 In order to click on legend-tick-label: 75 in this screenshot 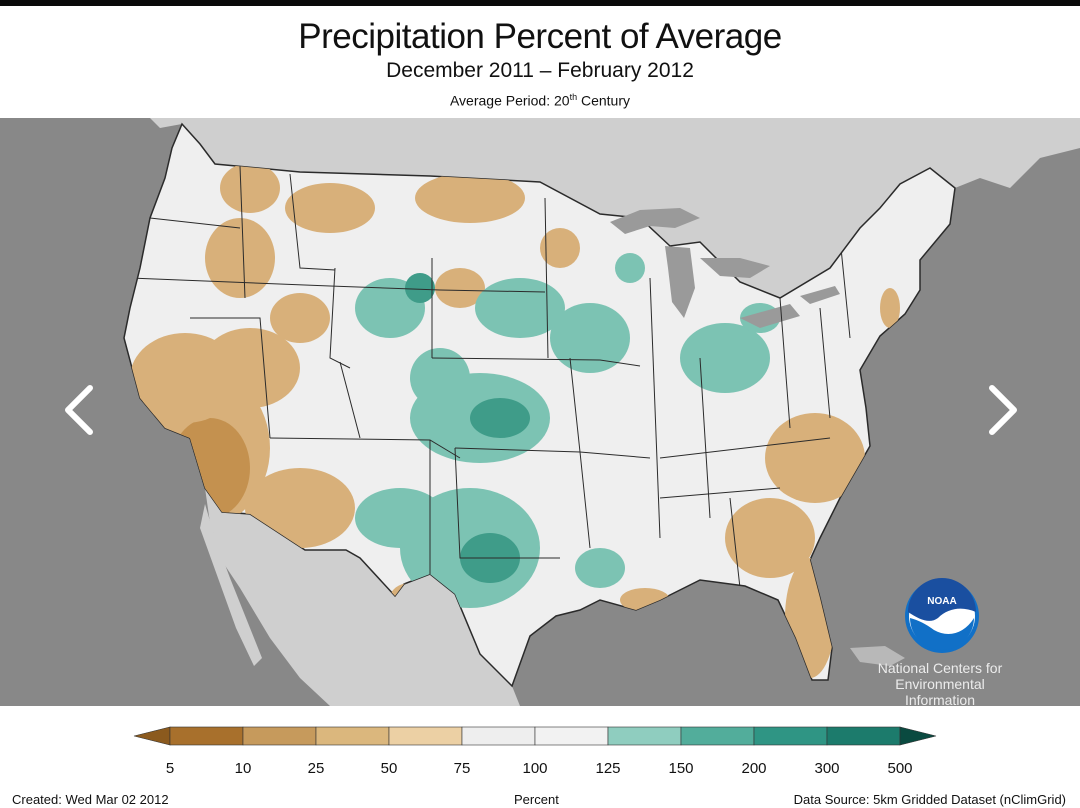, I will do `click(462, 768)`.